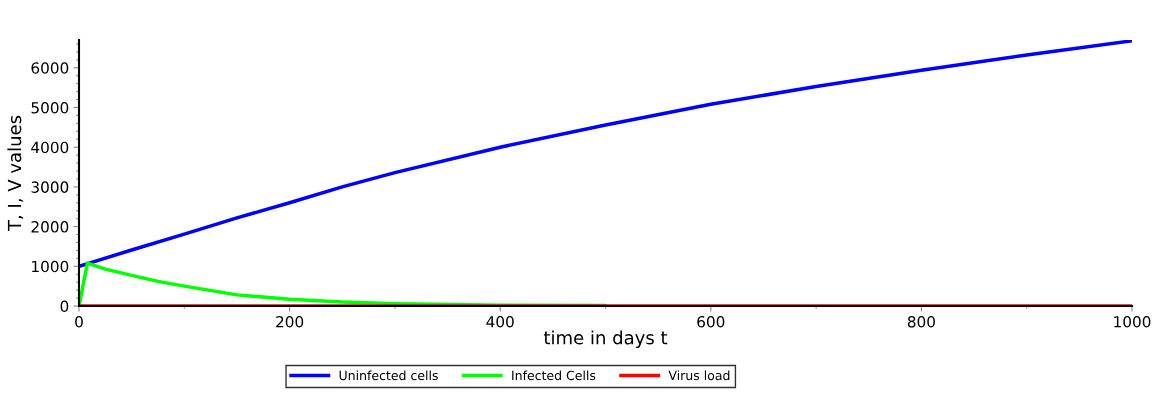  What do you see at coordinates (1132, 321) in the screenshot?
I see `x-tick-label: 1000` at bounding box center [1132, 321].